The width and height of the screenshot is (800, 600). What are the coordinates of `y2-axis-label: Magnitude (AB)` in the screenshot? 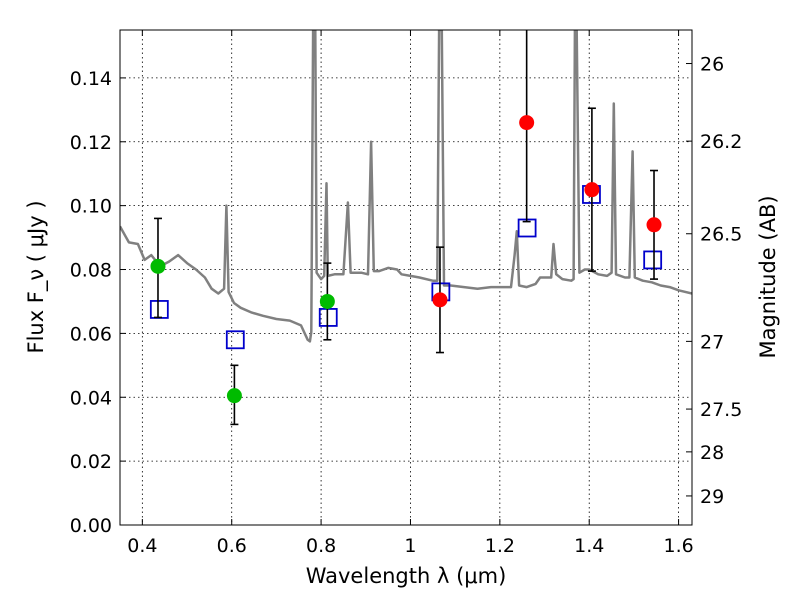 It's located at (768, 276).